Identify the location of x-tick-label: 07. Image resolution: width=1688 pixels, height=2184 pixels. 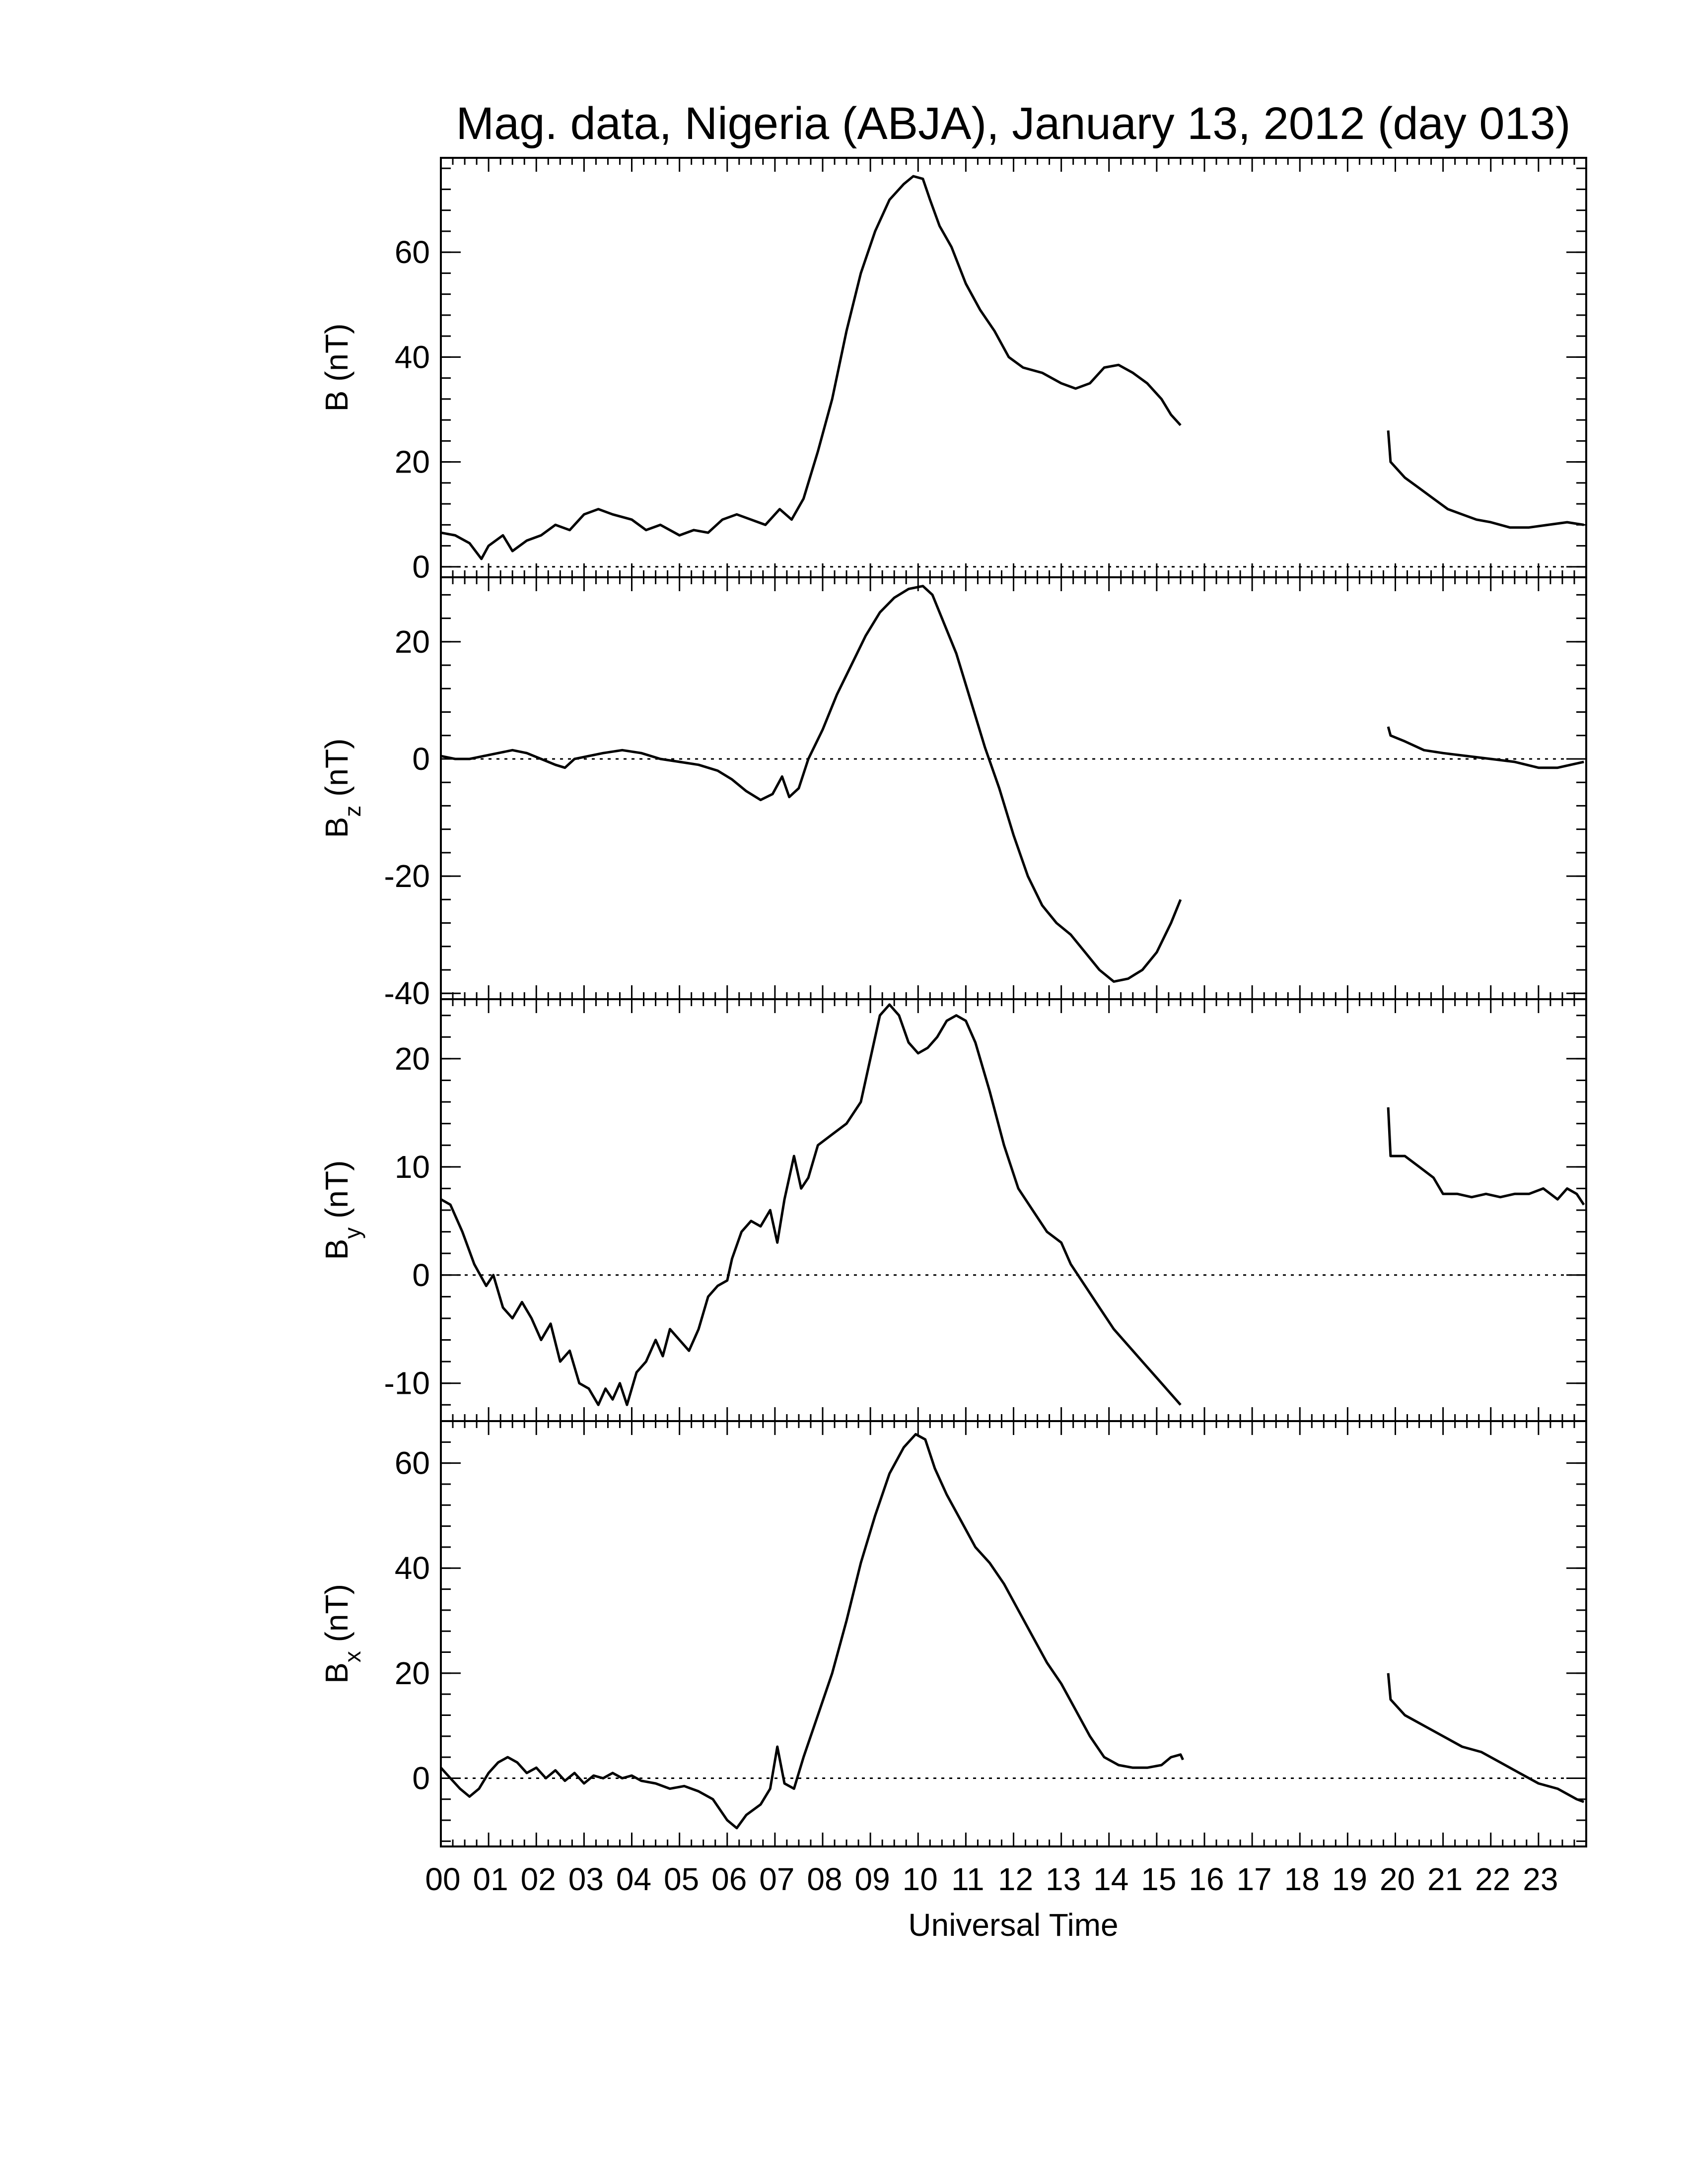
(776, 1879).